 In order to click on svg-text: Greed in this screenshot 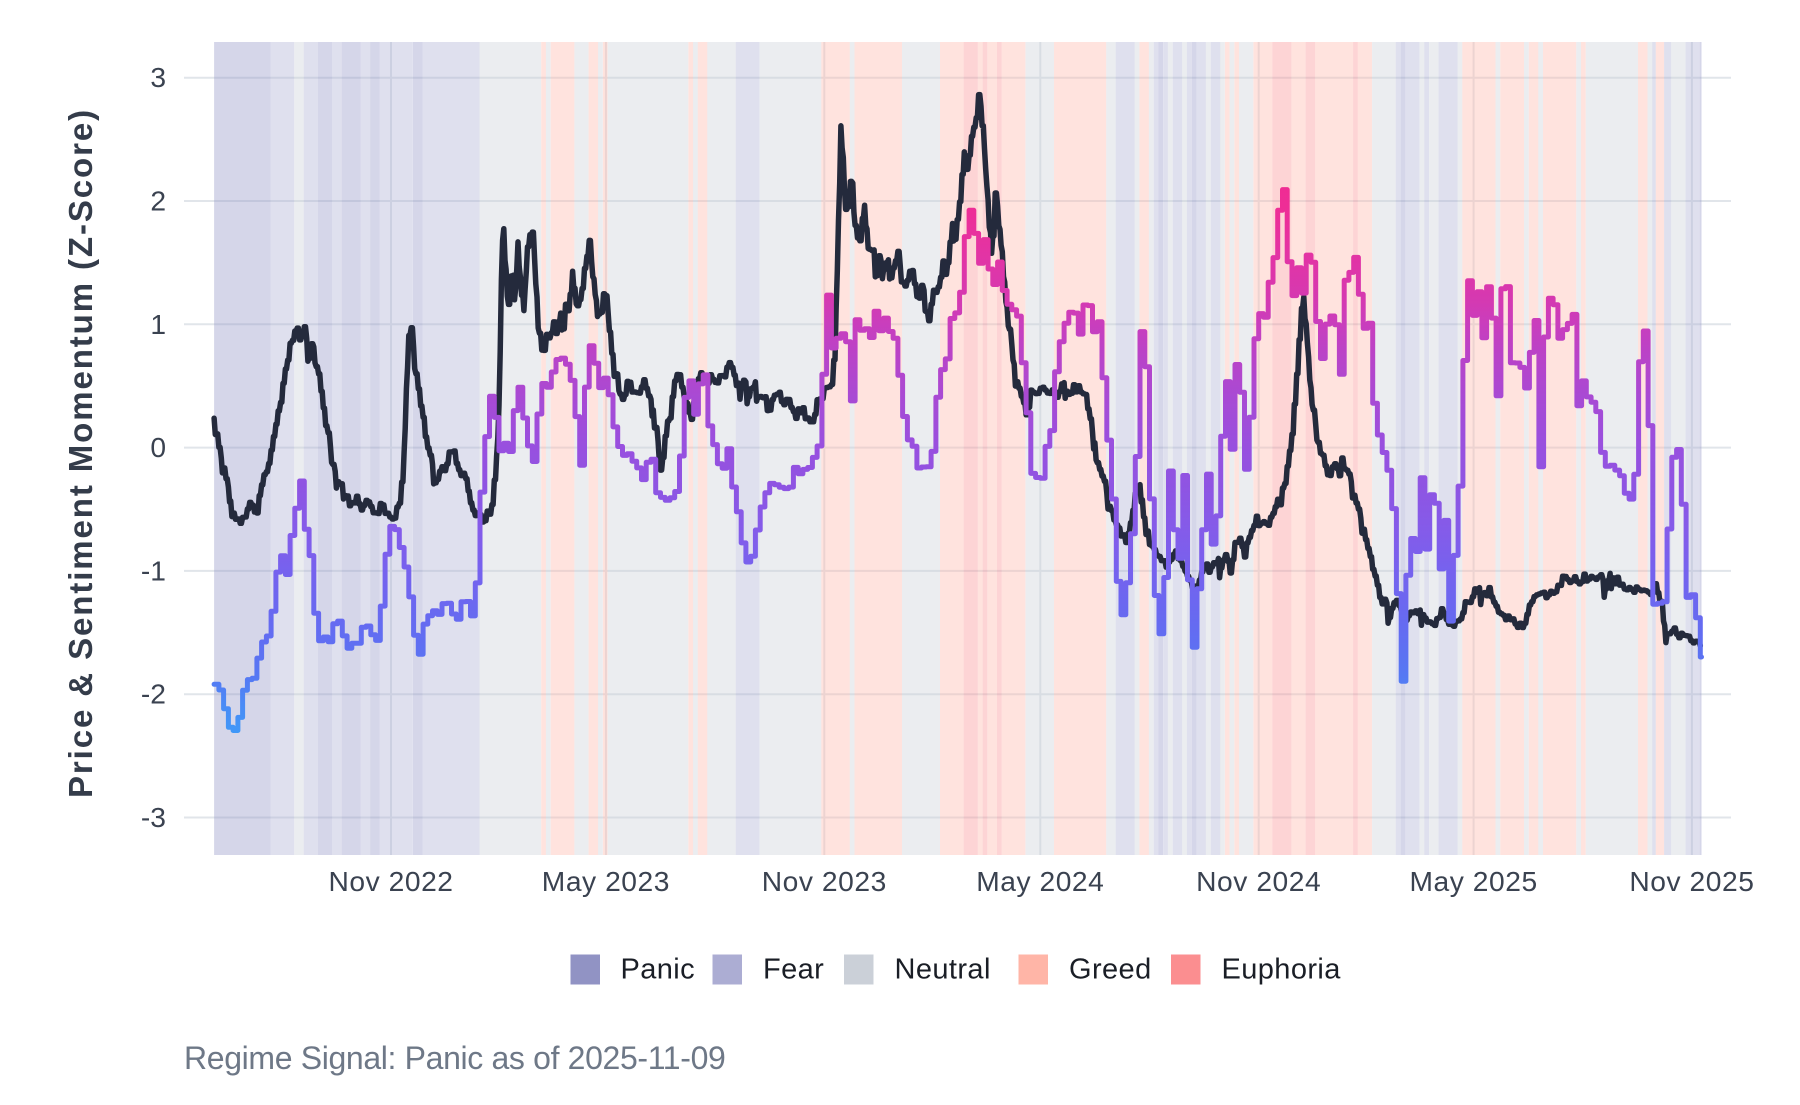, I will do `click(1110, 970)`.